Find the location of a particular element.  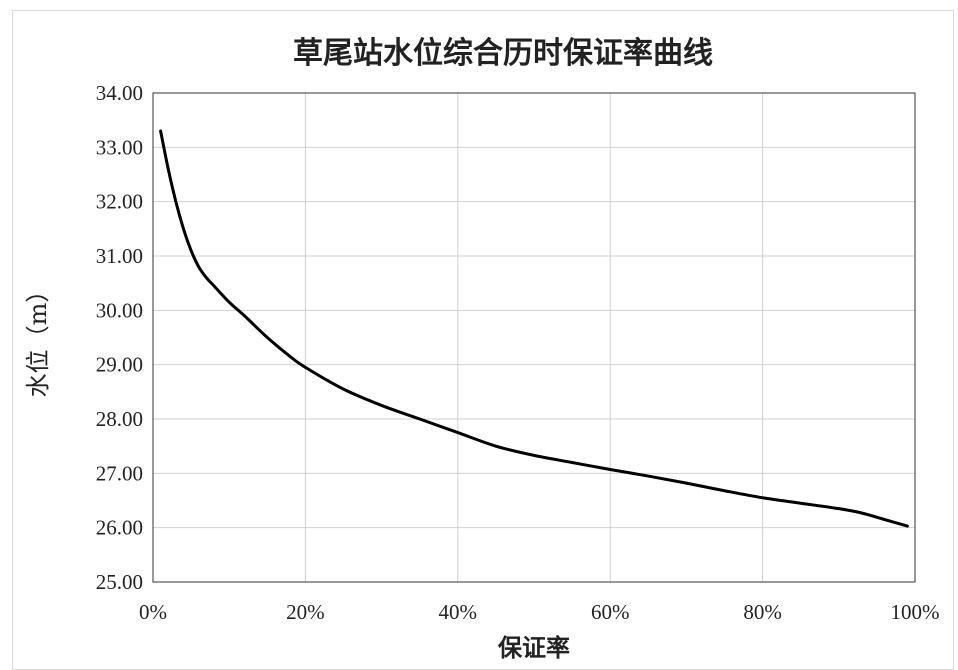

x-tick-label: 40% is located at coordinates (458, 612).